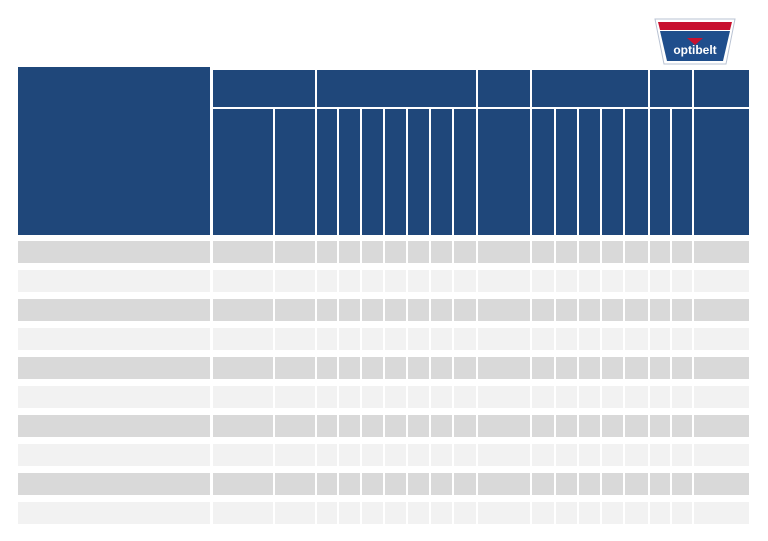 The width and height of the screenshot is (768, 541). I want to click on logo-text: optibelt, so click(694, 50).